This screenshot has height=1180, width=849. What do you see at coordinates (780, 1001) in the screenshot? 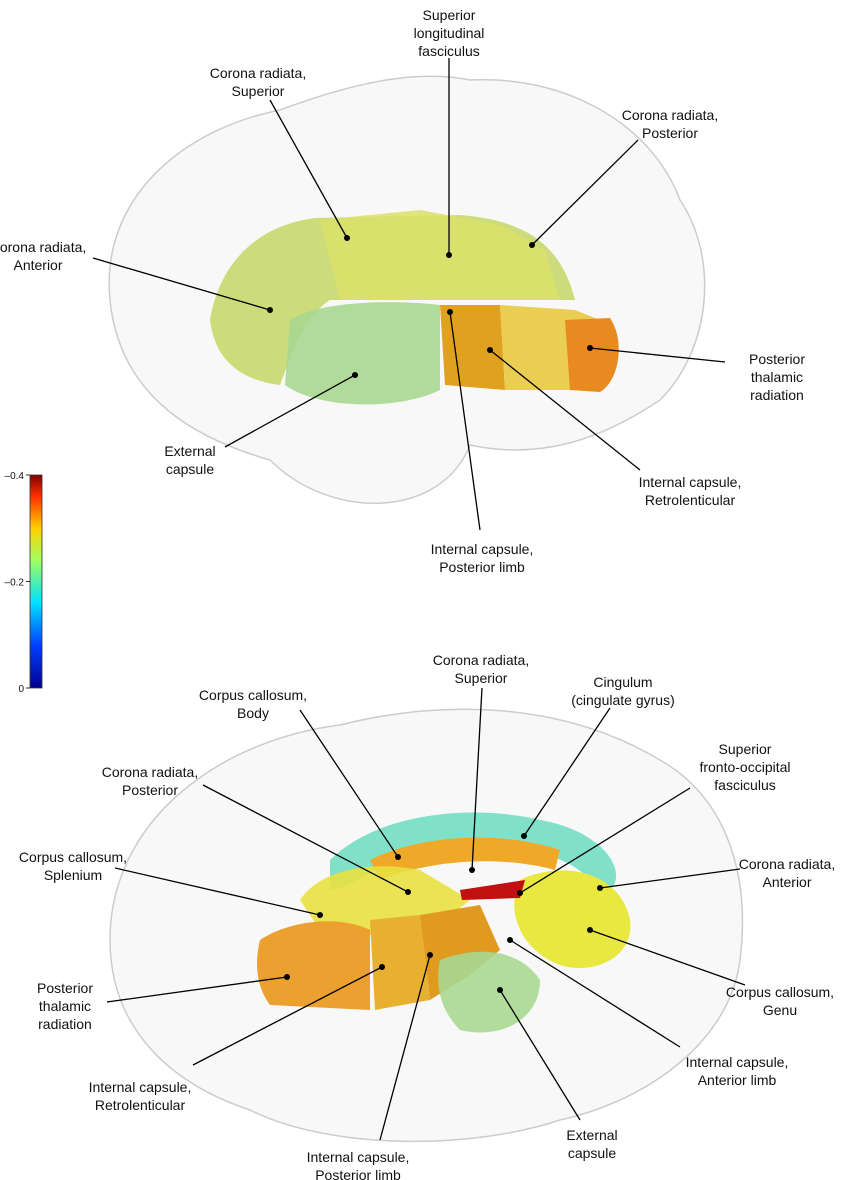
I see `structure-label: Corpus callosum, Genu` at bounding box center [780, 1001].